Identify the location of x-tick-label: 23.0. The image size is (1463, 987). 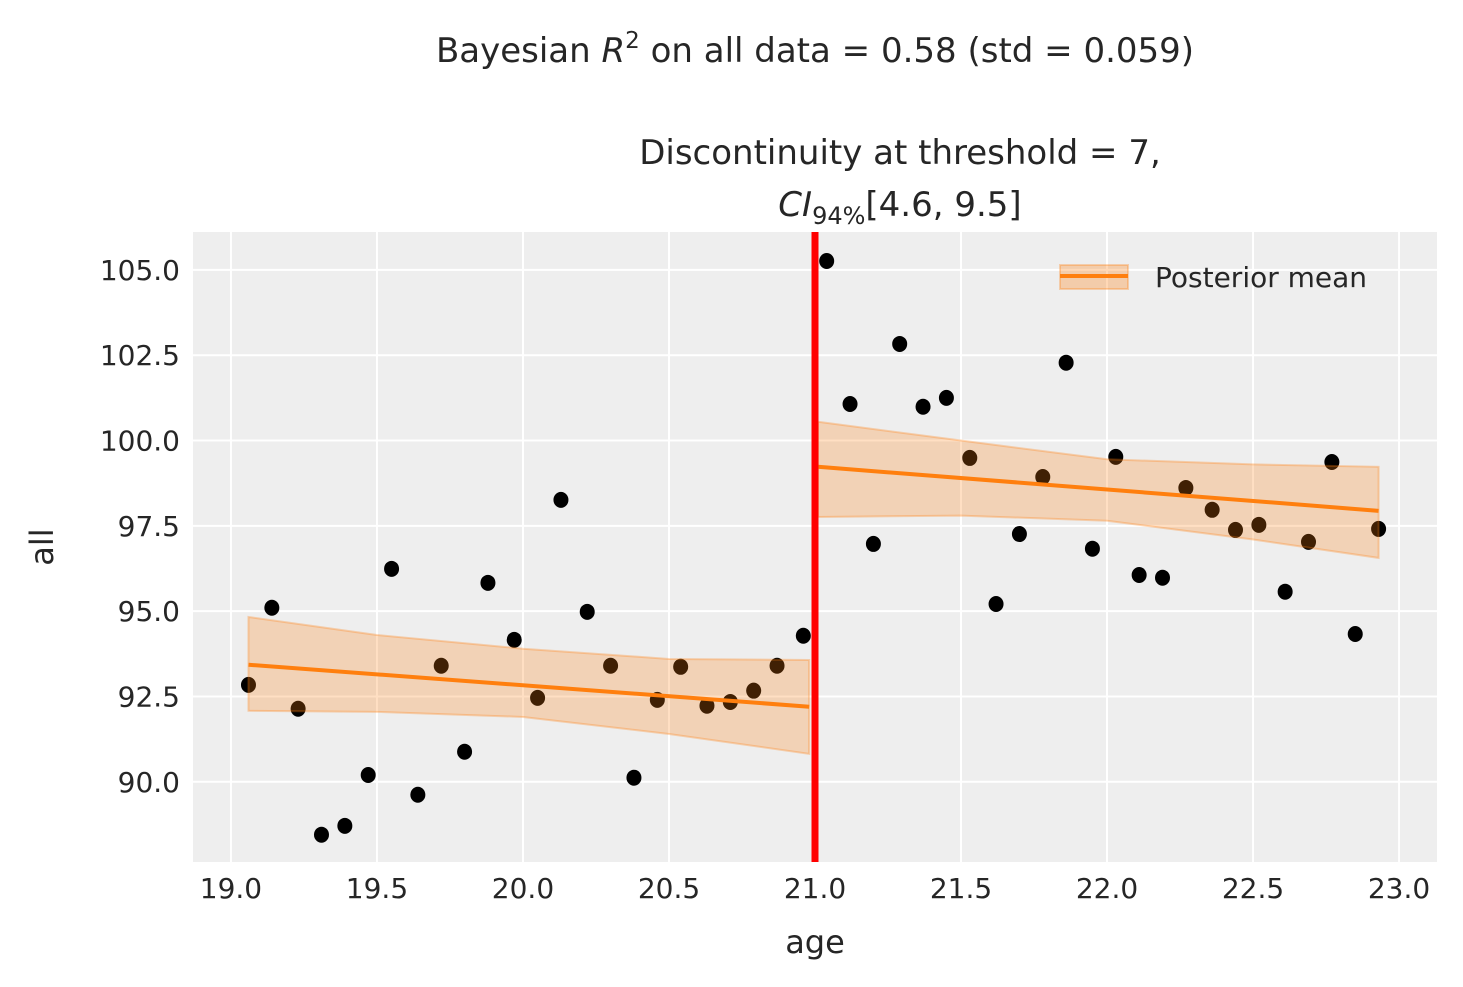
(1399, 888).